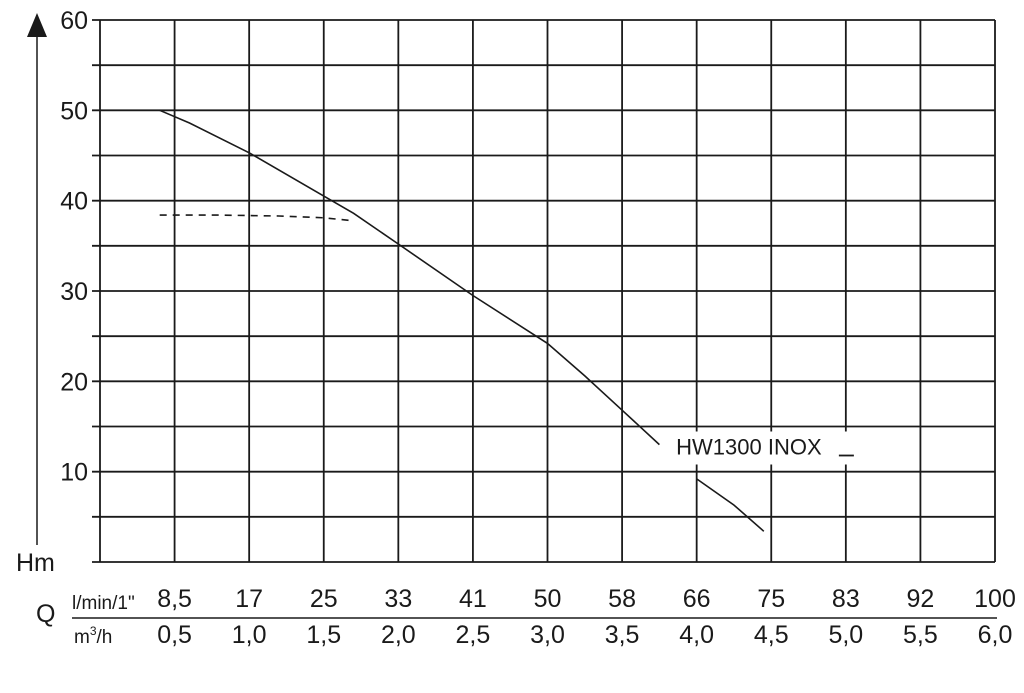 The width and height of the screenshot is (1024, 693). What do you see at coordinates (473, 599) in the screenshot?
I see `x-flow-tick-label: 41` at bounding box center [473, 599].